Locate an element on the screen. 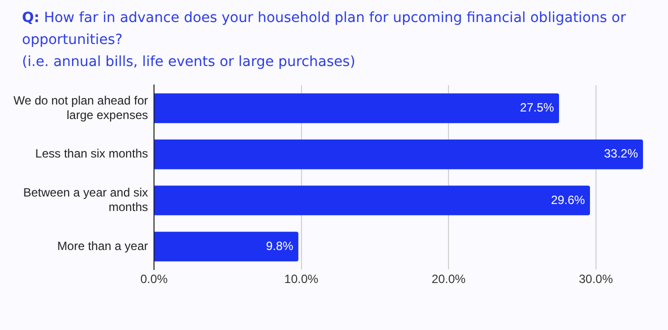 This screenshot has width=668, height=330. y-tick-label: We do not plan ahead for large expenses is located at coordinates (80, 107).